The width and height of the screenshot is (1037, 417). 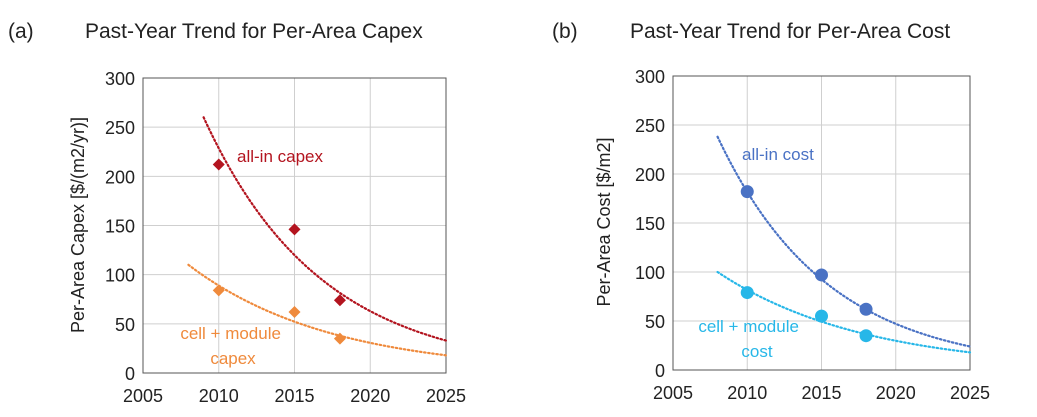 I want to click on panel-b-x-tick-label-2005: 2005, so click(x=673, y=393).